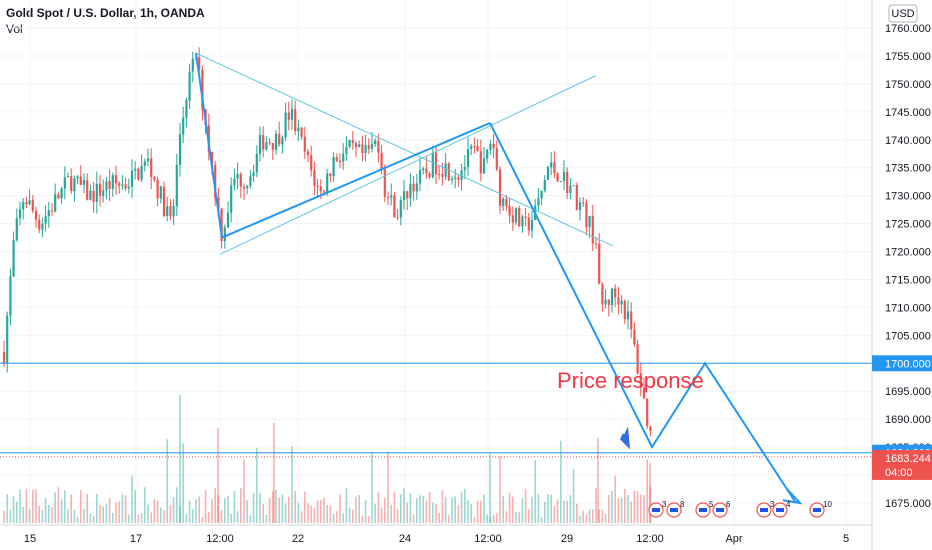  What do you see at coordinates (650, 539) in the screenshot?
I see `time-tick-label: 12:00` at bounding box center [650, 539].